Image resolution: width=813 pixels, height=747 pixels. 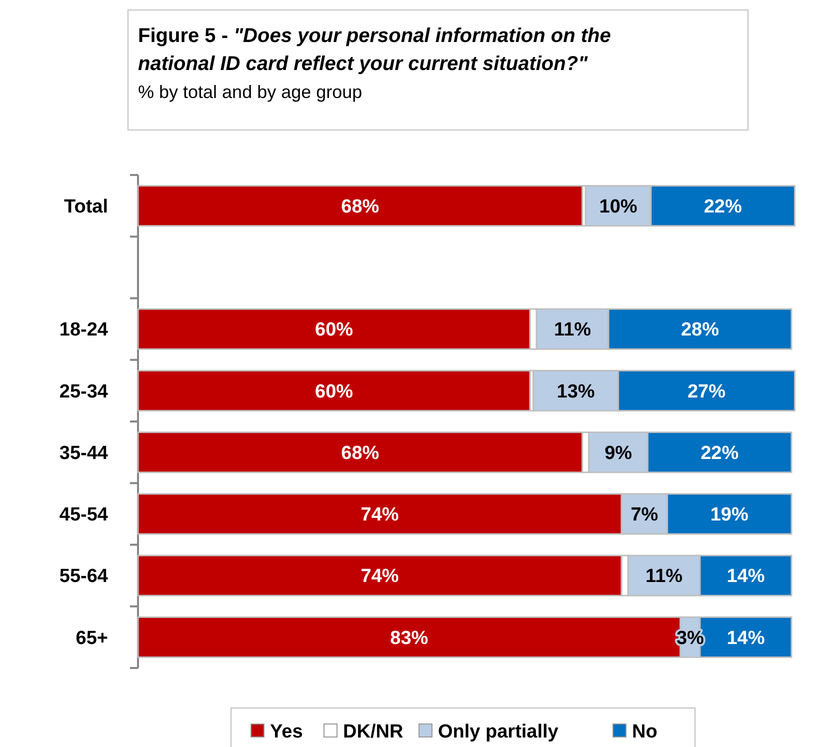 What do you see at coordinates (707, 391) in the screenshot?
I see `data-label: 27%` at bounding box center [707, 391].